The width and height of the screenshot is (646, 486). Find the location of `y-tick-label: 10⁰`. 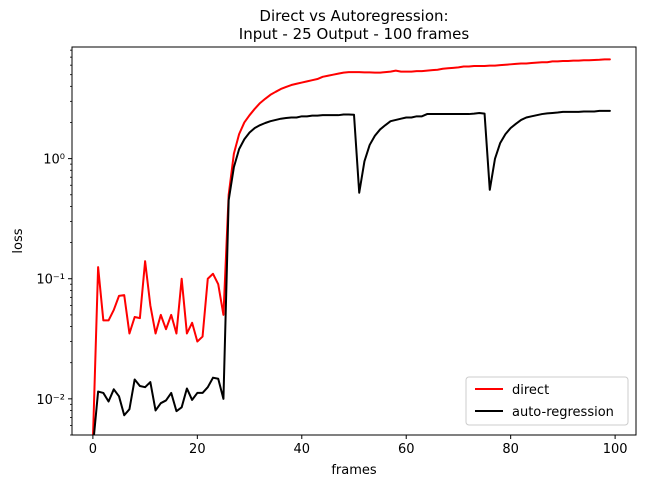

y-tick-label: 10⁰ is located at coordinates (54, 160).